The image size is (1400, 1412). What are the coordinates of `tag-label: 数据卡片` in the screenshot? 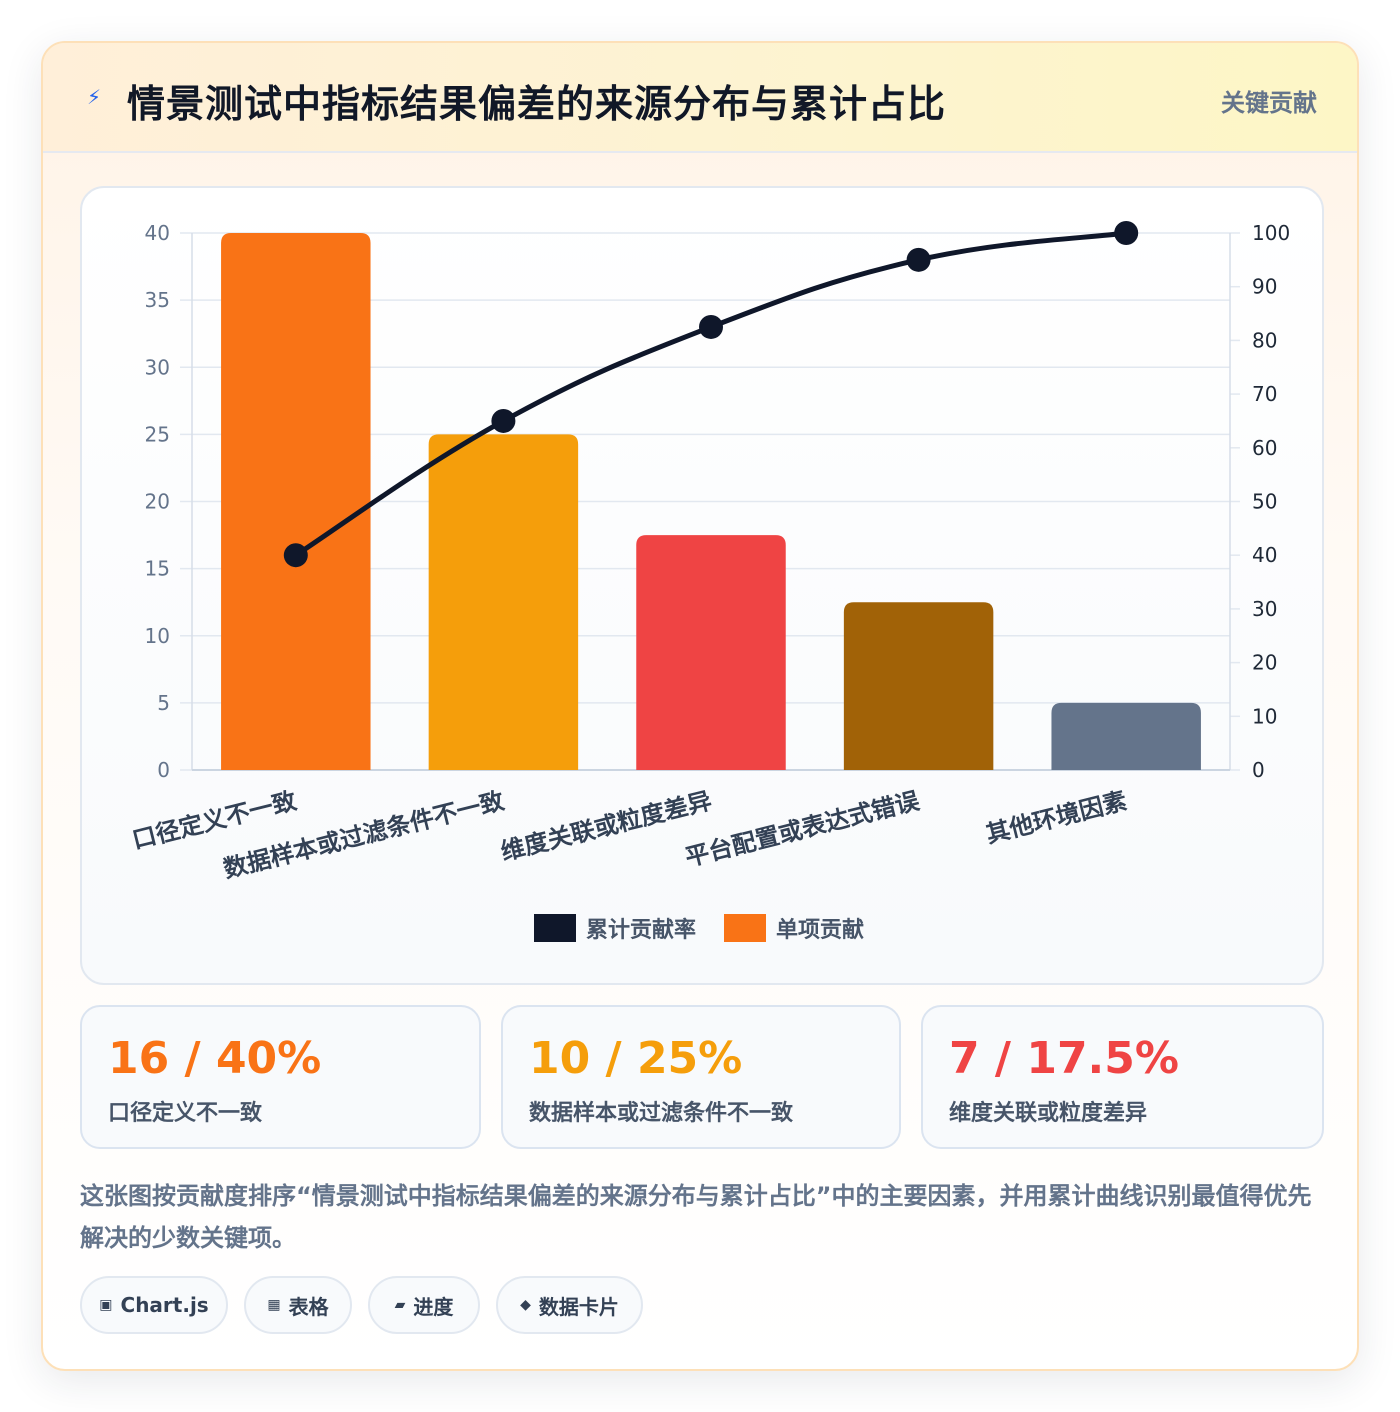 It's located at (578, 1306).